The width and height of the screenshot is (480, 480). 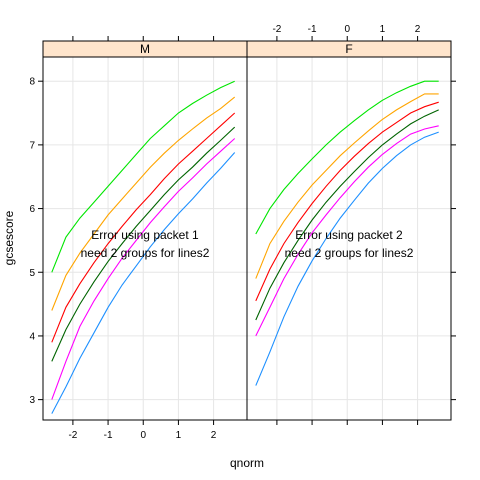 I want to click on x-axis-label: qnorm, so click(x=247, y=463).